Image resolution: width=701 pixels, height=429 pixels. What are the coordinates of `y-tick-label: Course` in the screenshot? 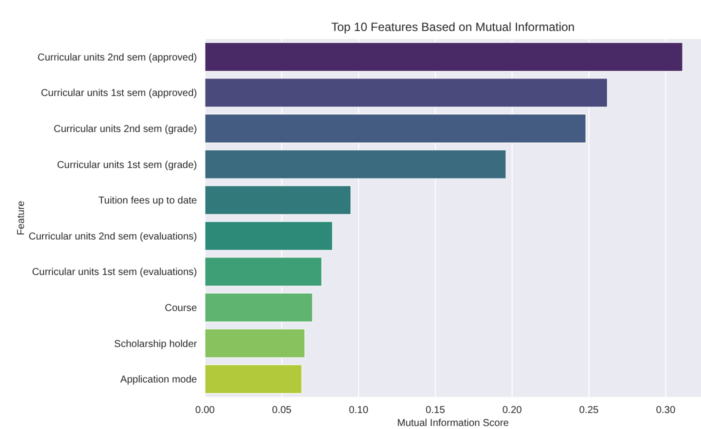 It's located at (181, 308).